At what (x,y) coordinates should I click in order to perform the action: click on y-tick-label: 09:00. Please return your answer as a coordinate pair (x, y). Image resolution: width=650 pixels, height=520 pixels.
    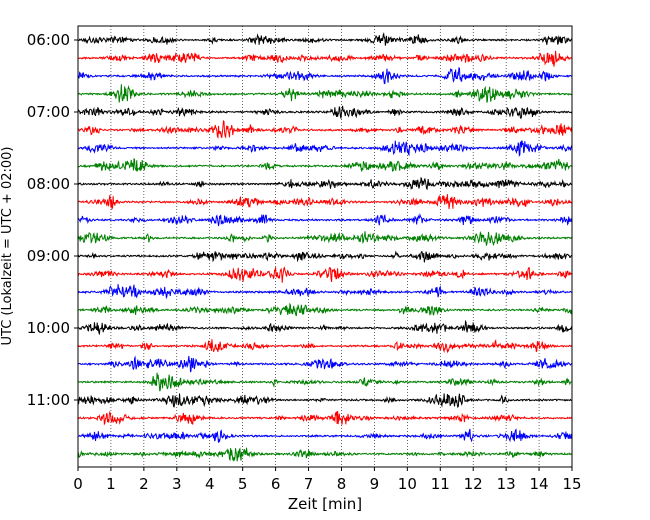
    Looking at the image, I should click on (48, 256).